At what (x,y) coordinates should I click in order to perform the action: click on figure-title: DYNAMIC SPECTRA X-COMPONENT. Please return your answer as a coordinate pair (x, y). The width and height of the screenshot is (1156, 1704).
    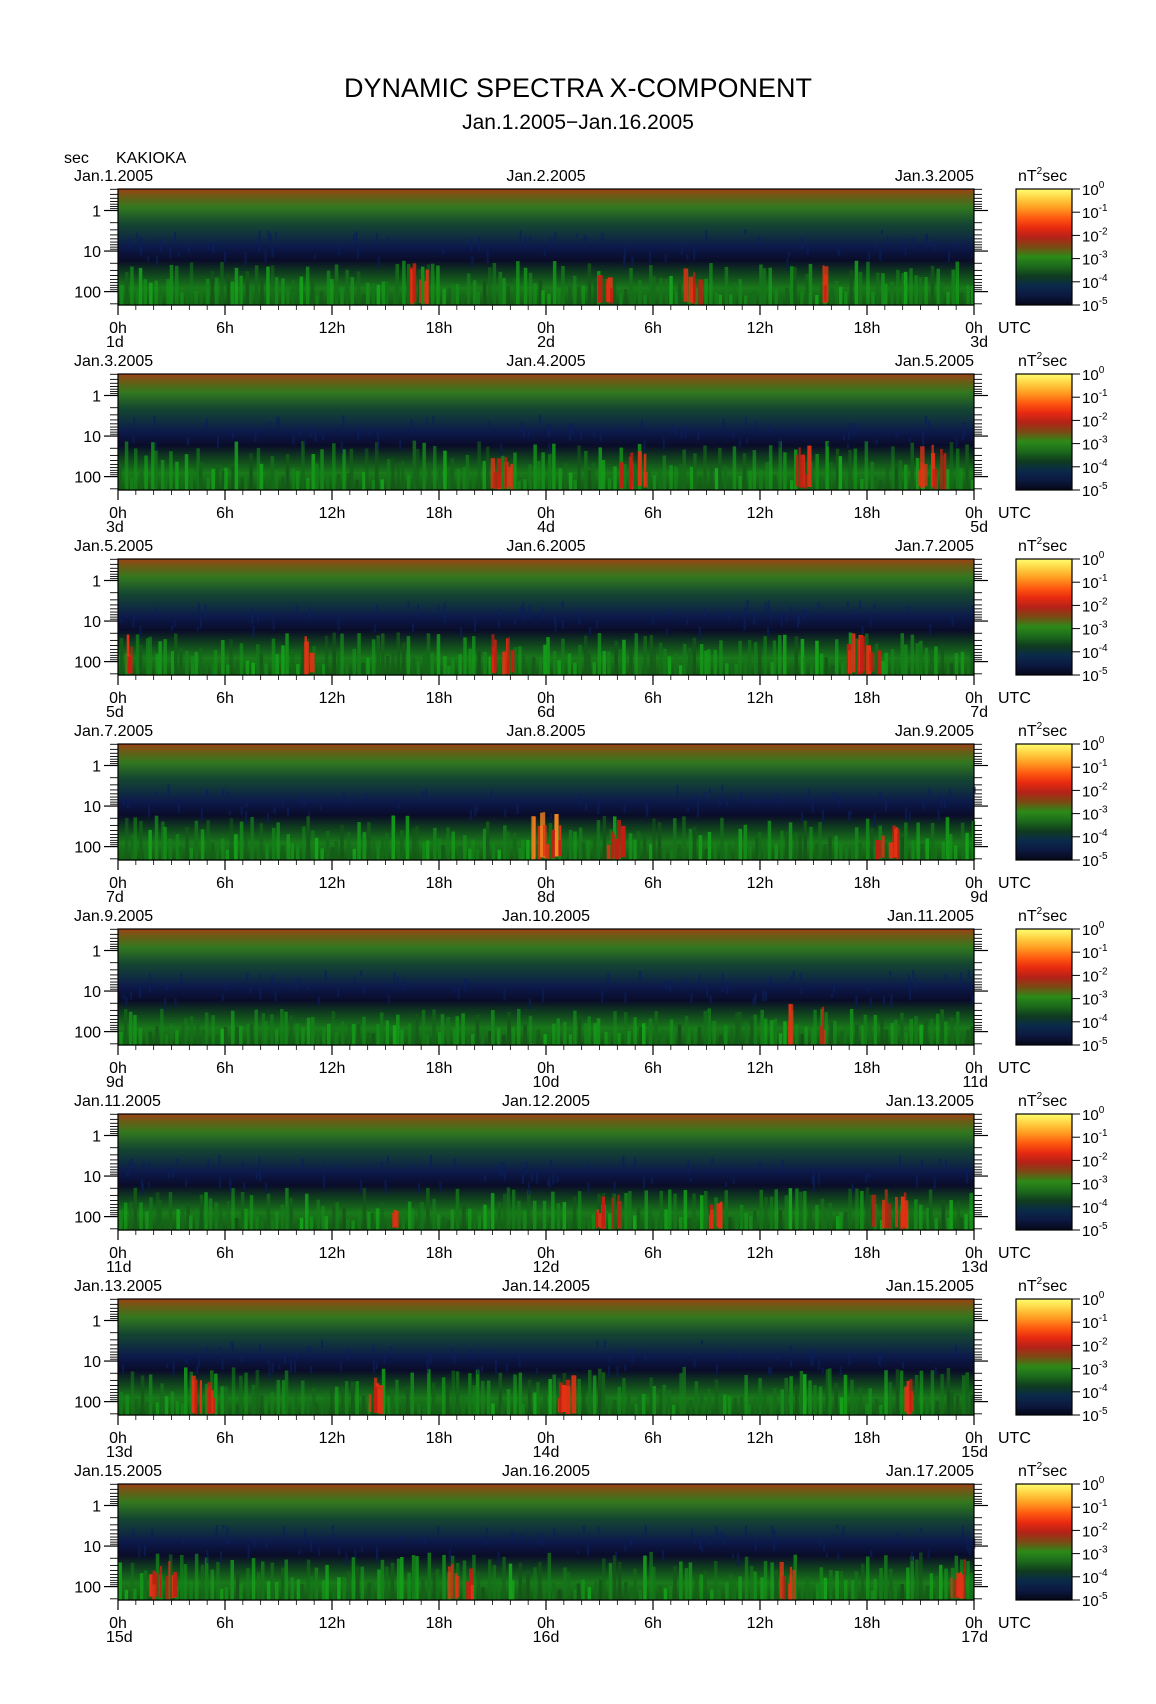
    Looking at the image, I should click on (578, 88).